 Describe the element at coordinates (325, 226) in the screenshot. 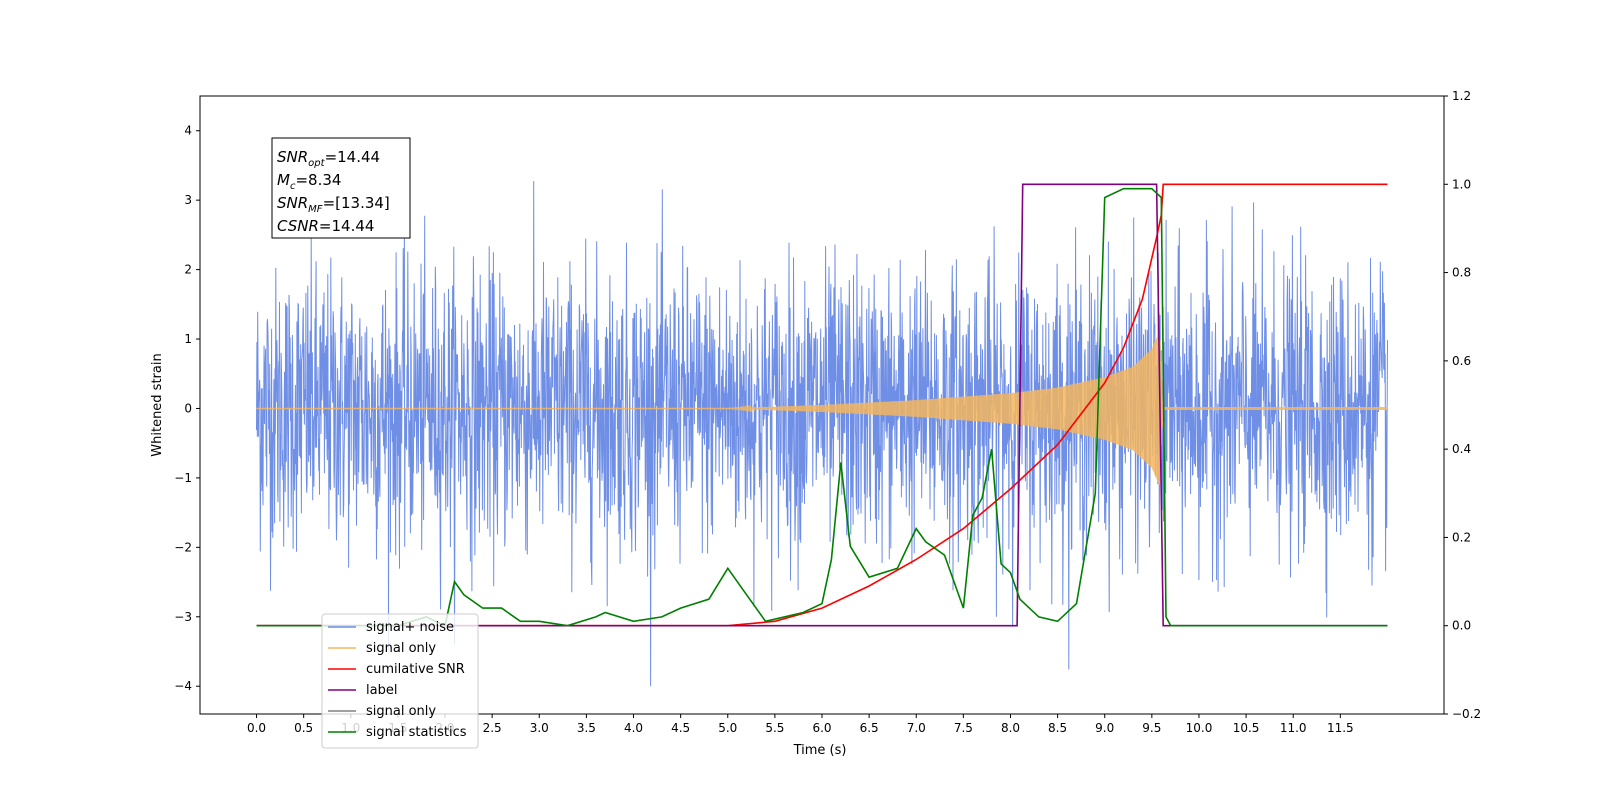

I see `annotation-line: CSNR=14.44` at that location.